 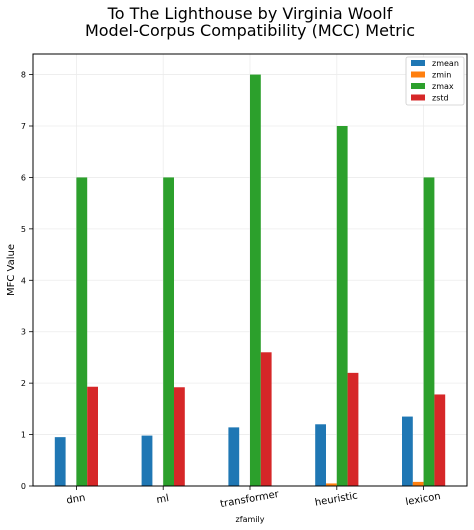 I want to click on bar-zmax-lexicon, so click(x=429, y=331).